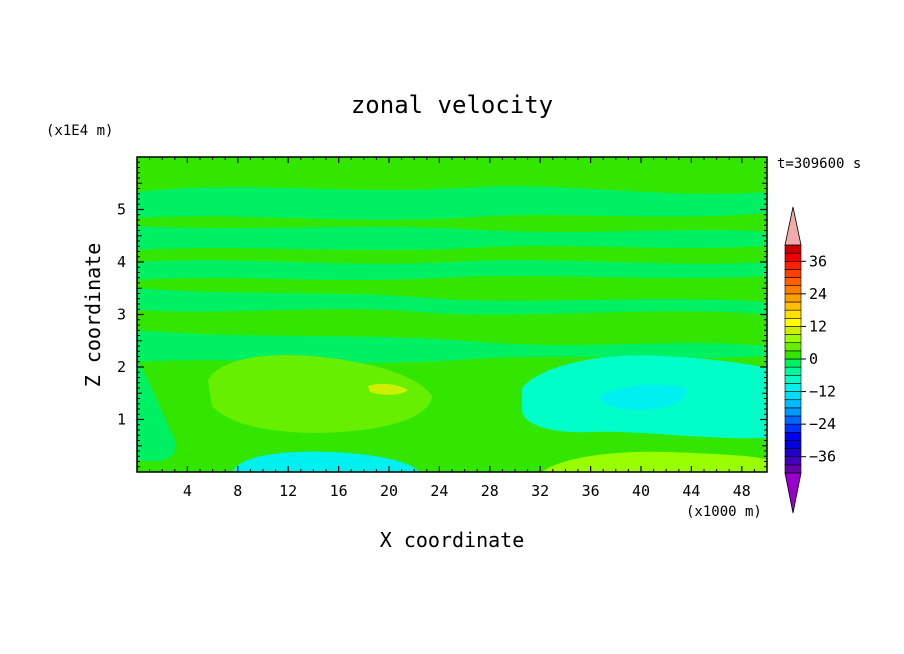  What do you see at coordinates (742, 491) in the screenshot?
I see `x-tick-label: 48` at bounding box center [742, 491].